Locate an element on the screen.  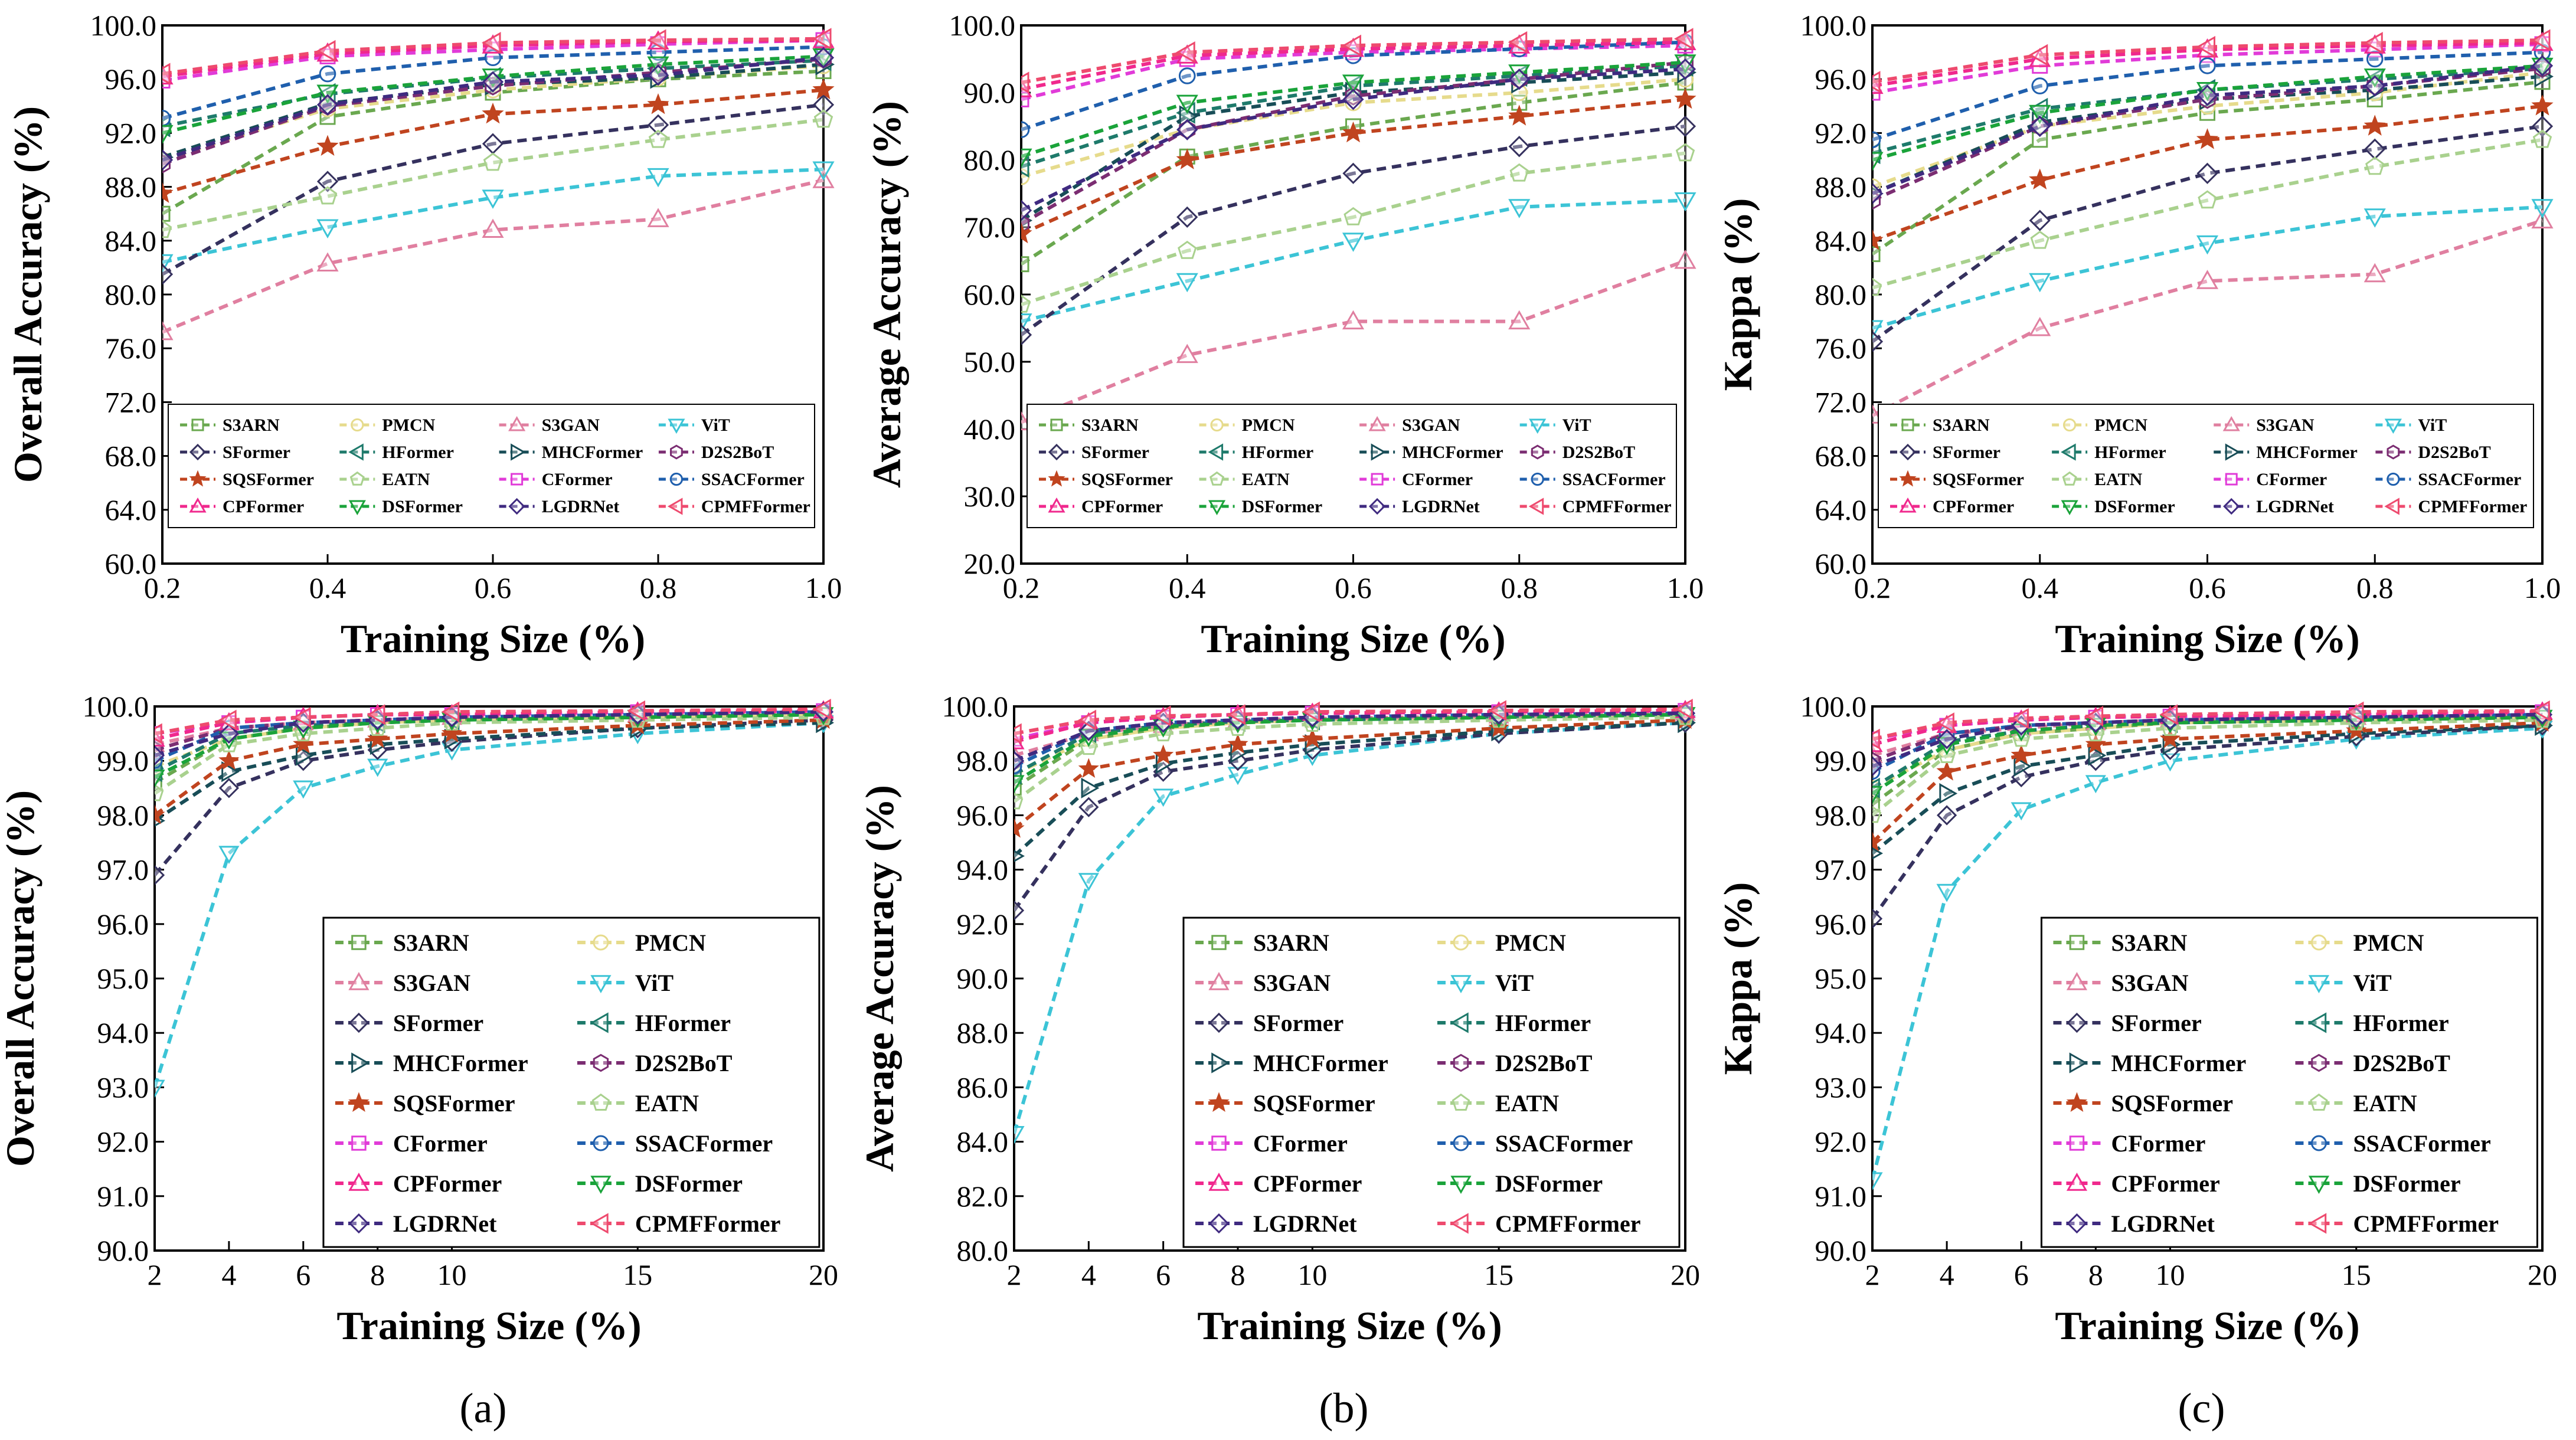
x-tick-label: 4 is located at coordinates (1947, 1274).